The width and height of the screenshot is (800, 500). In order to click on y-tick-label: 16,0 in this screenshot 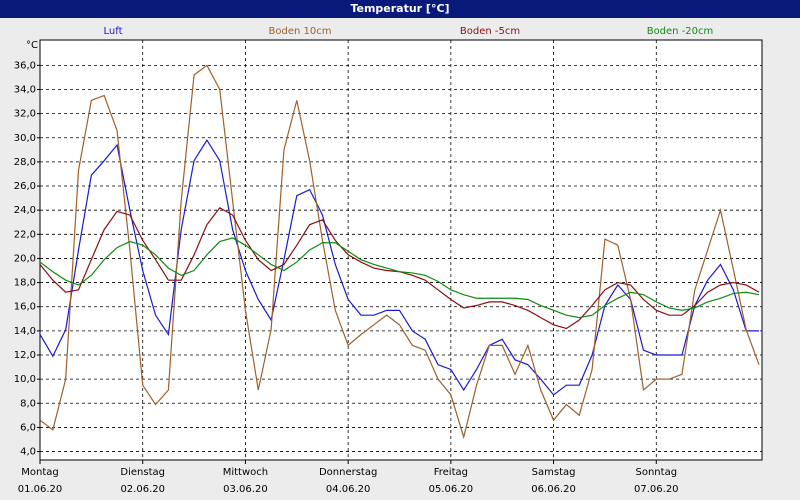, I will do `click(25, 307)`.